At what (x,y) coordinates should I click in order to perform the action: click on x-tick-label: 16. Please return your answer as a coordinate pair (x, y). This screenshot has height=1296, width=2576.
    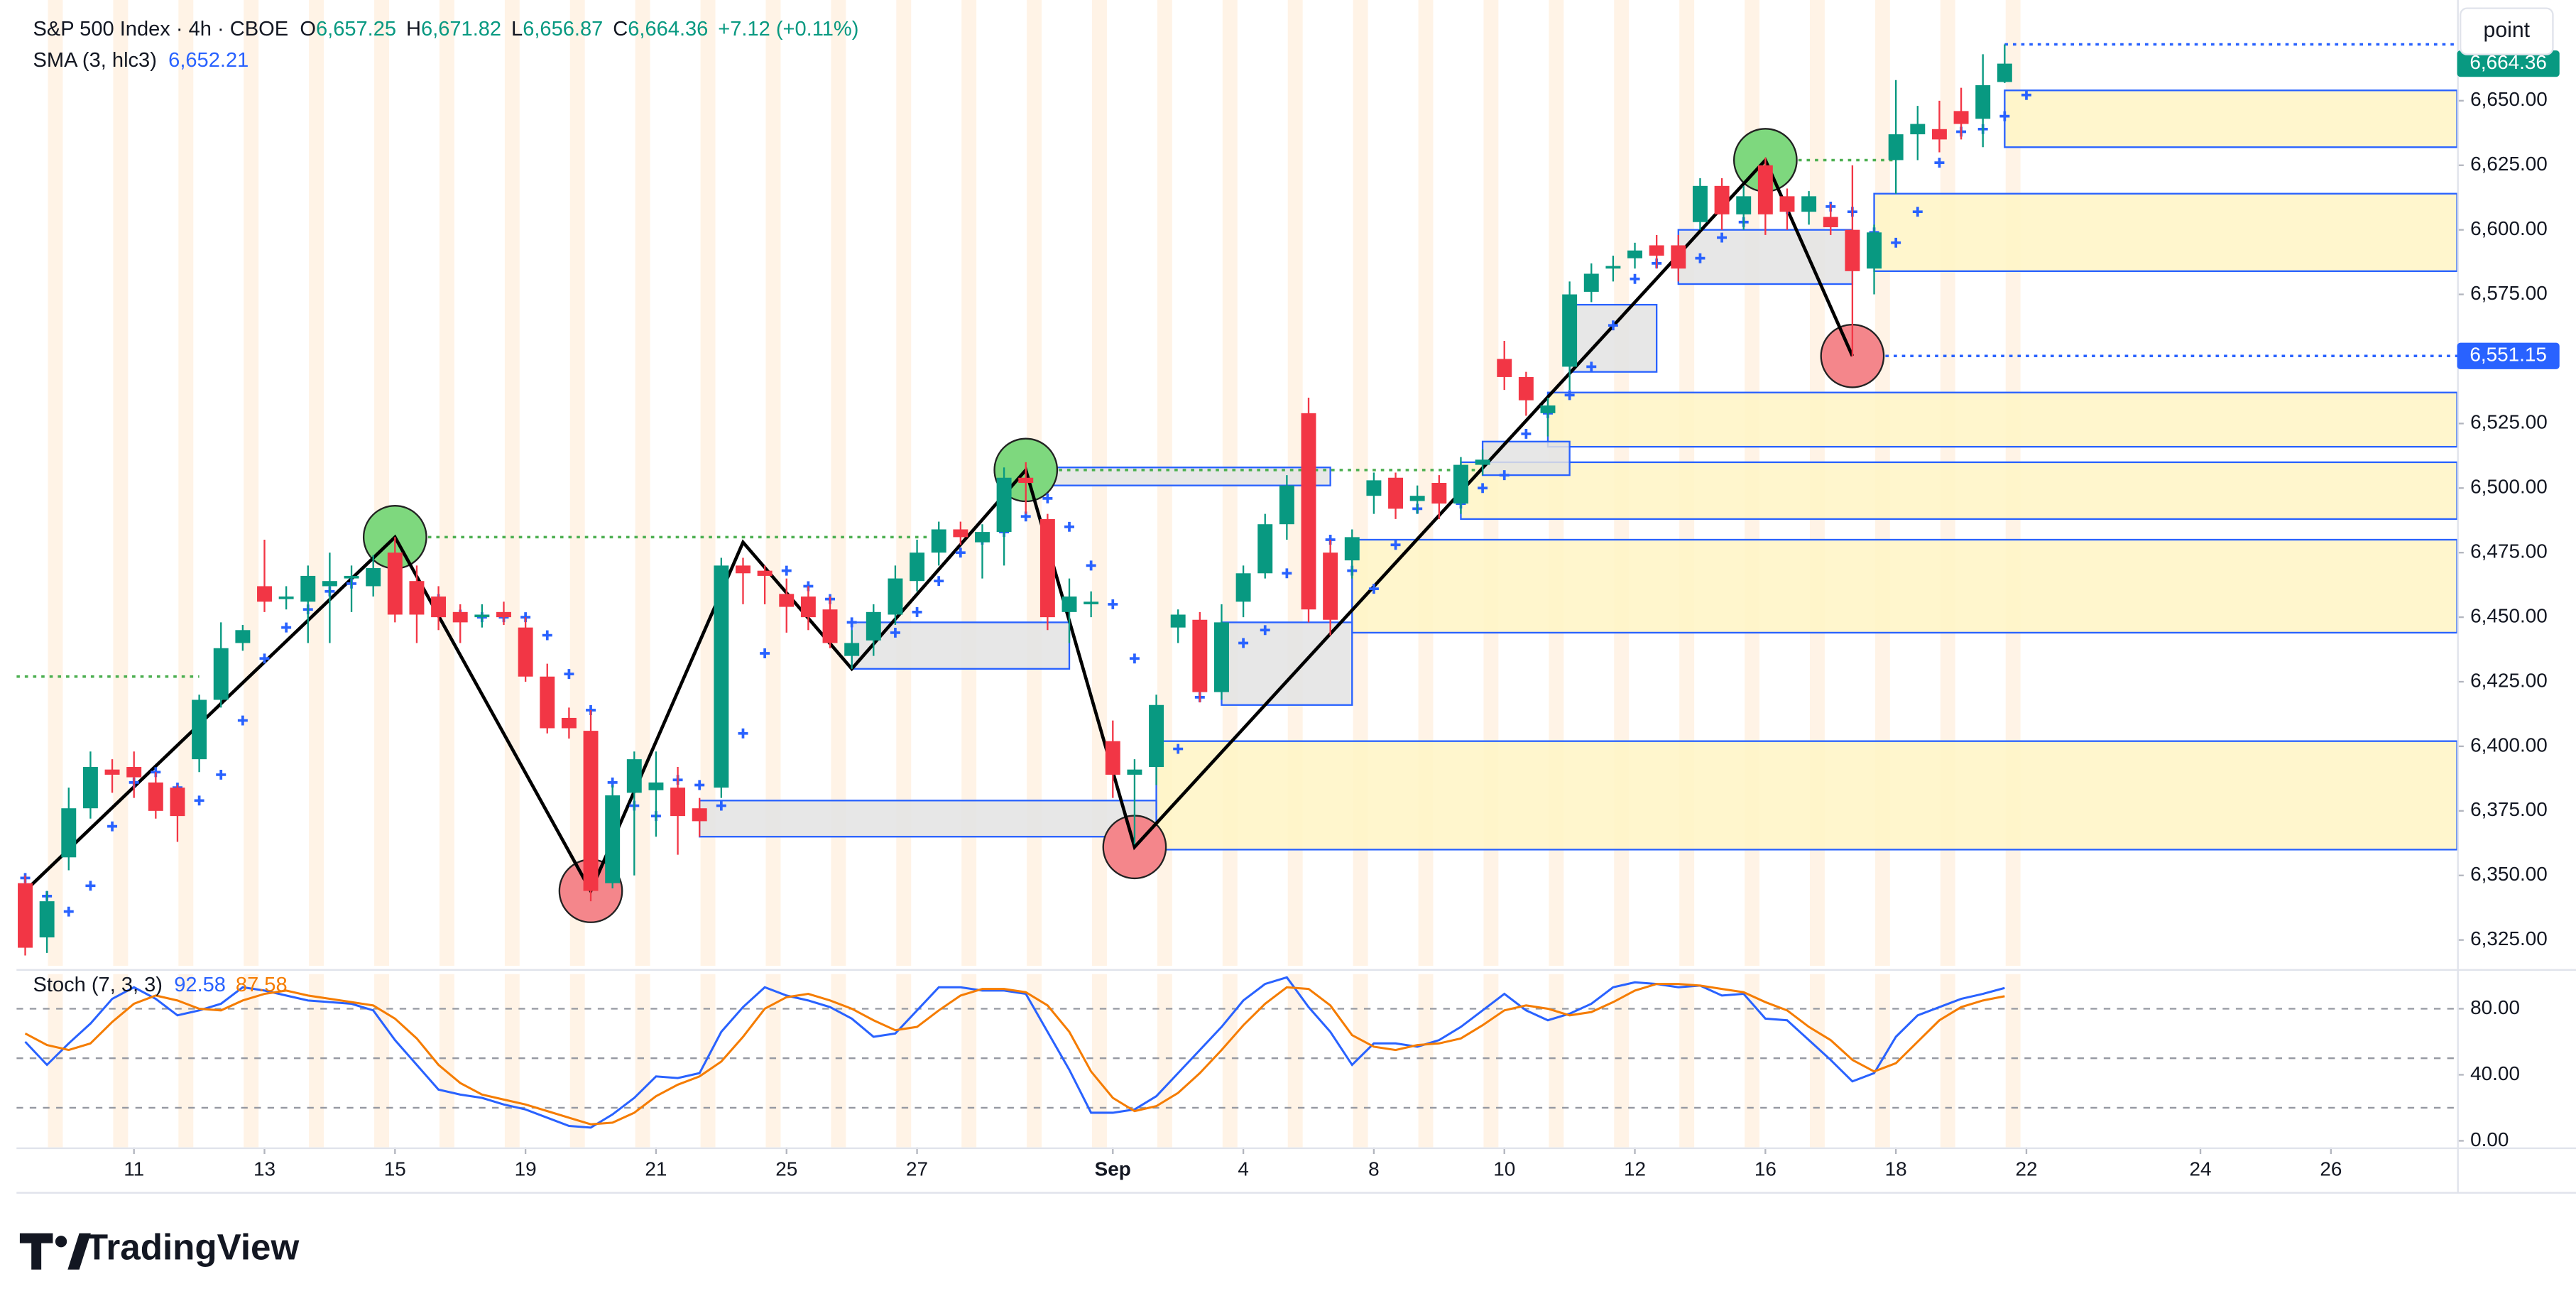
    Looking at the image, I should click on (1765, 1169).